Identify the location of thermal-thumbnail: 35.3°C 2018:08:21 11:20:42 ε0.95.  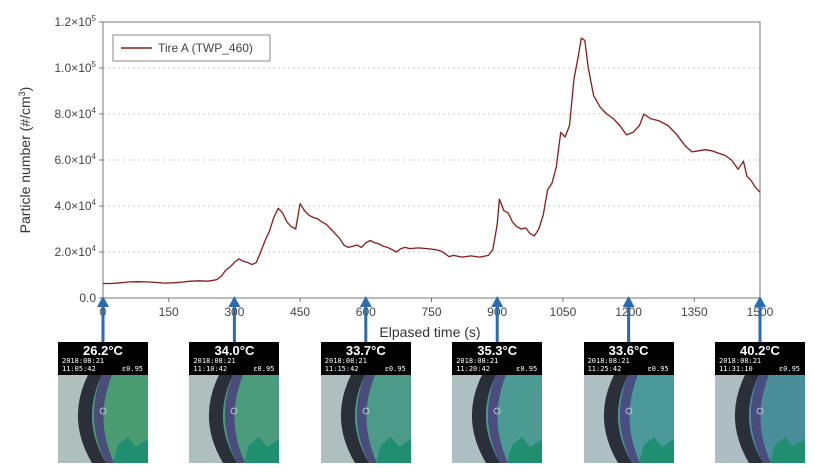
(497, 402).